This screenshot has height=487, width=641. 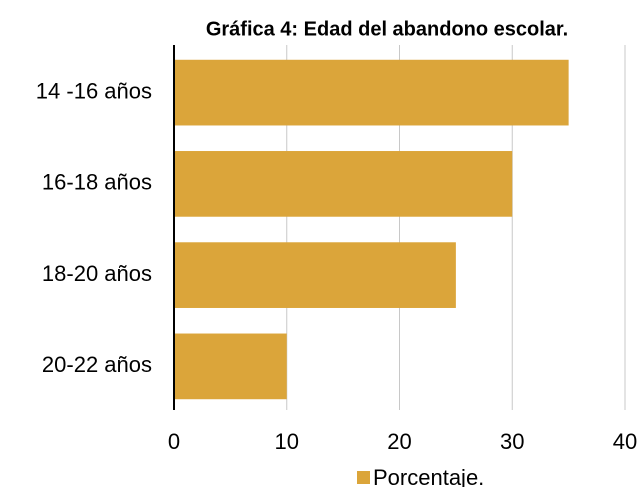 What do you see at coordinates (512, 441) in the screenshot?
I see `x-tick-label: 30` at bounding box center [512, 441].